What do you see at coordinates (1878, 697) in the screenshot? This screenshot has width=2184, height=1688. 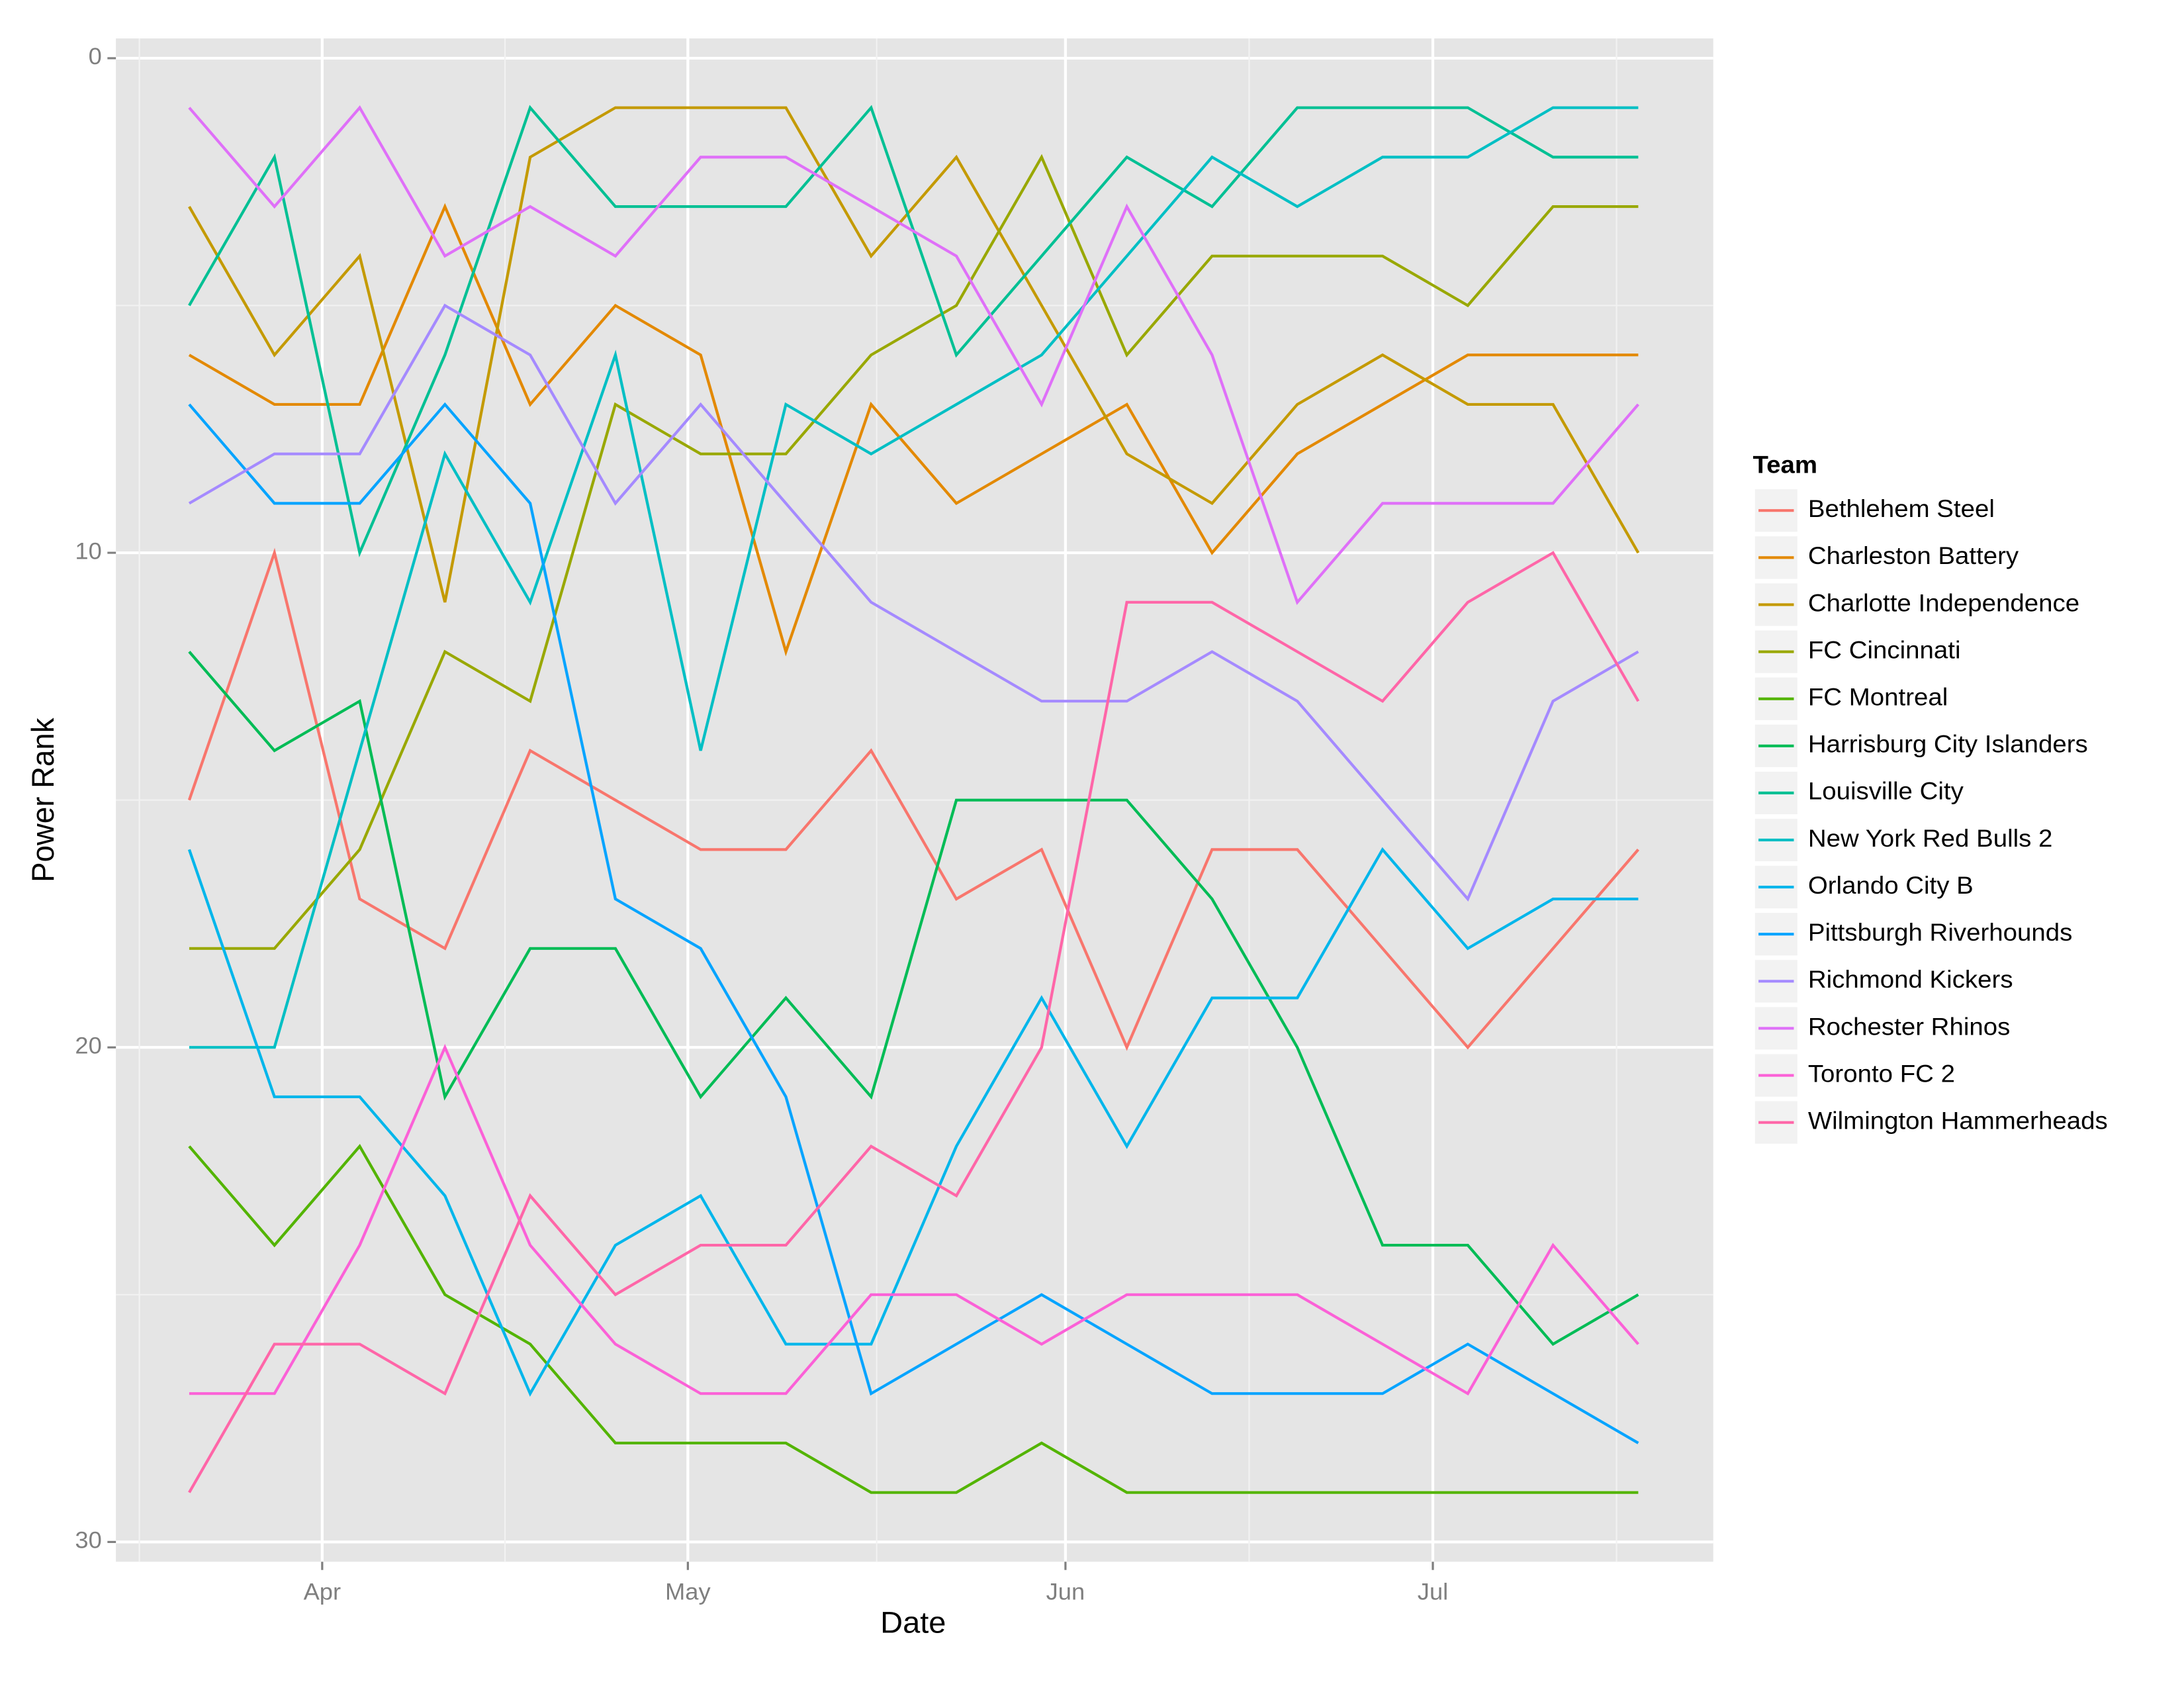 I see `legend-label: FC Montreal` at bounding box center [1878, 697].